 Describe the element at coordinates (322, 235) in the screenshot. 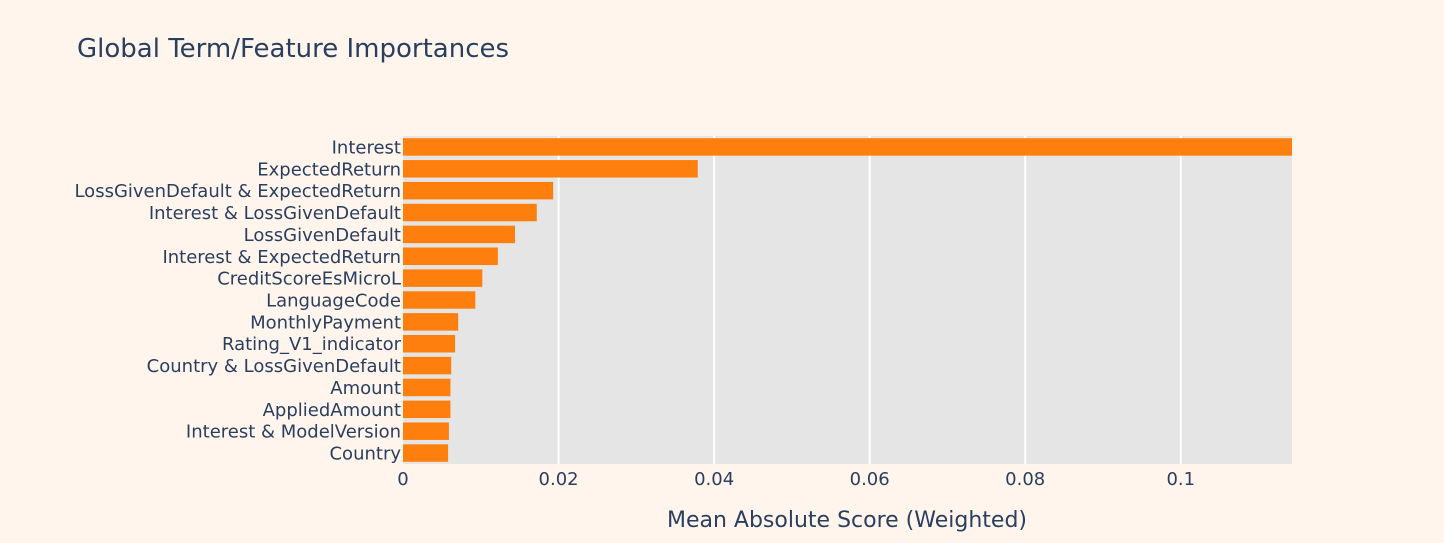

I see `category-label: LossGivenDefault` at that location.